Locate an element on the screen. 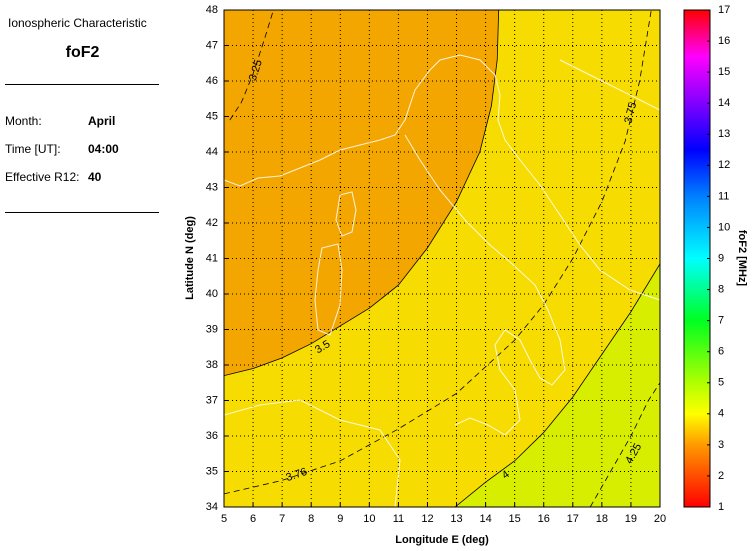  contour-fill is located at coordinates (557, 385).